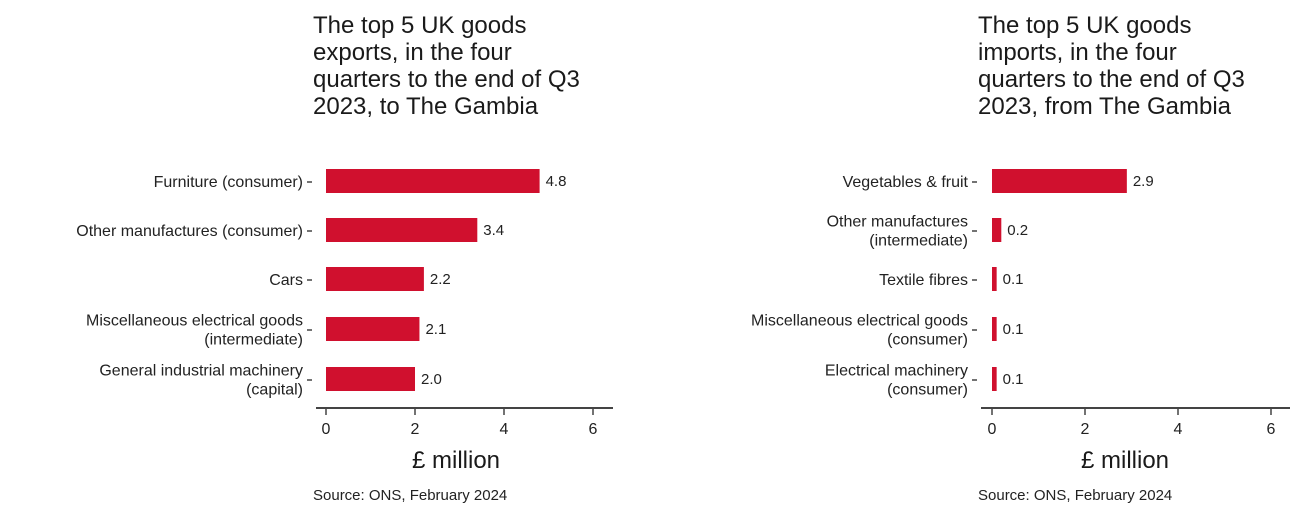  I want to click on data-label: 0.2, so click(1017, 230).